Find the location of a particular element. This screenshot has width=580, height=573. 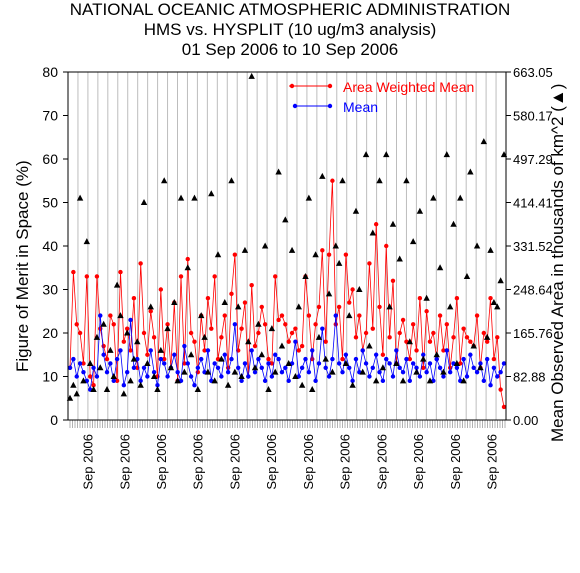

y-tick-label: 50 is located at coordinates (50, 203).